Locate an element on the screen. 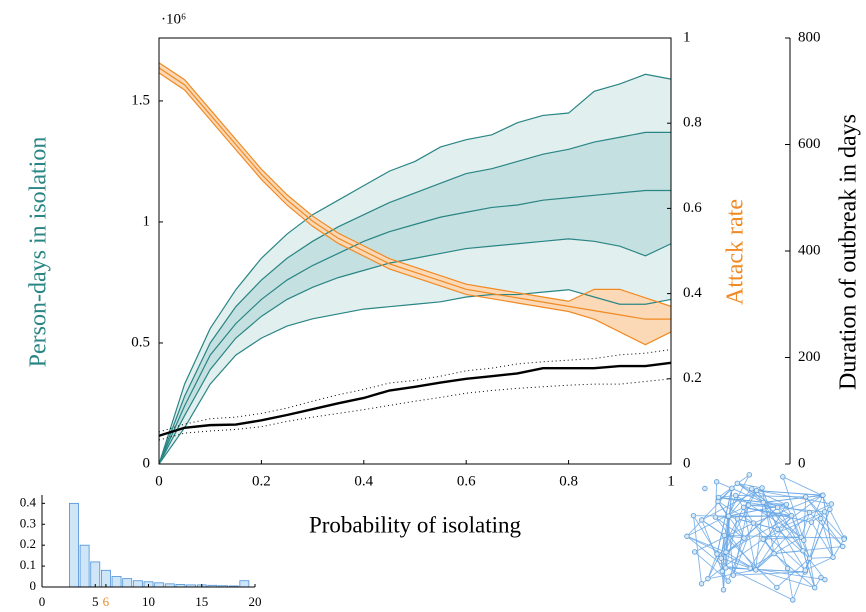  x-tick-label: 0 is located at coordinates (159, 481).